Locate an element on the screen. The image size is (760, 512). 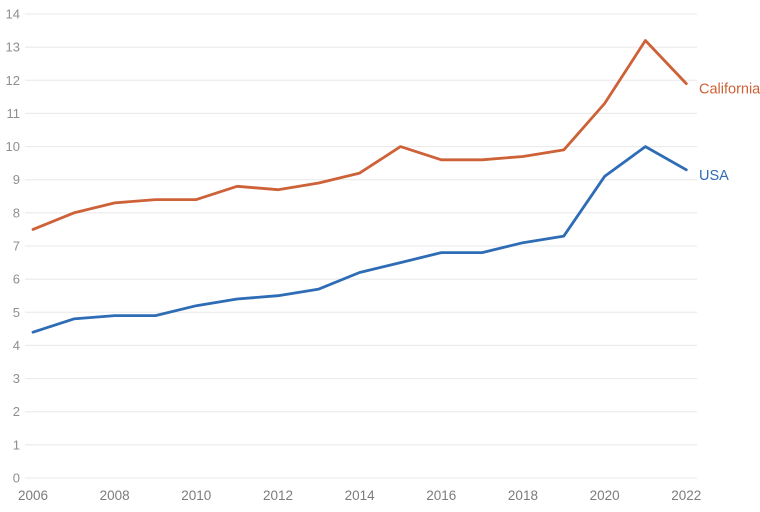
y-tick-label-6: 6 is located at coordinates (16, 279).